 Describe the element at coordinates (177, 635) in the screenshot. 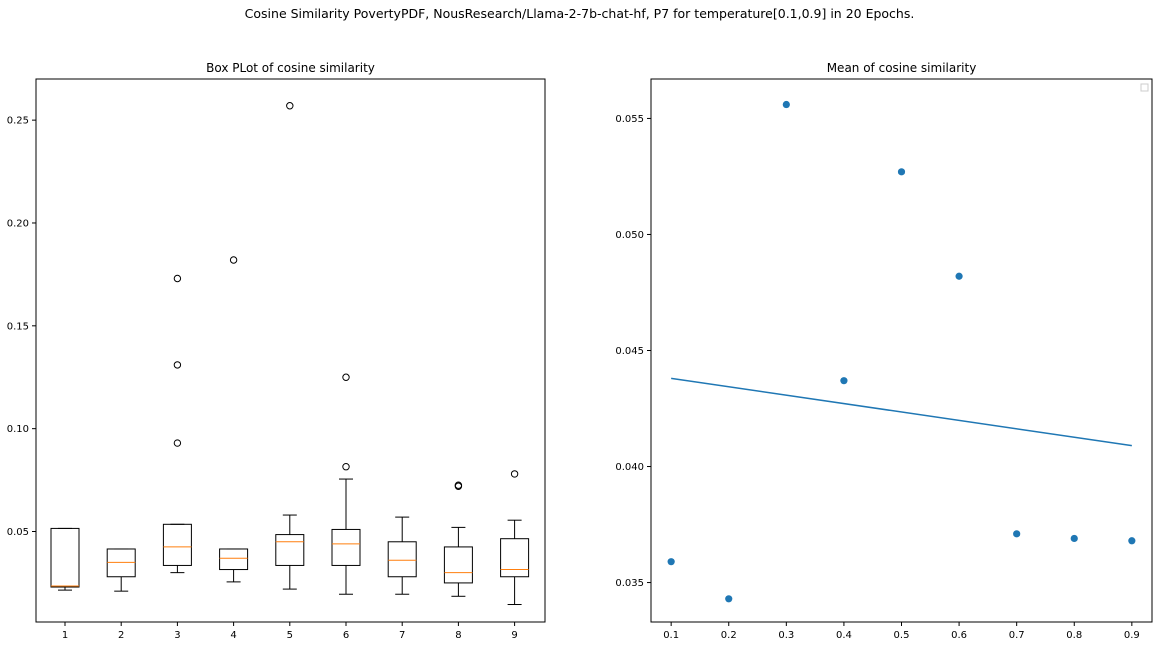

I see `x-tick-label: 3` at that location.